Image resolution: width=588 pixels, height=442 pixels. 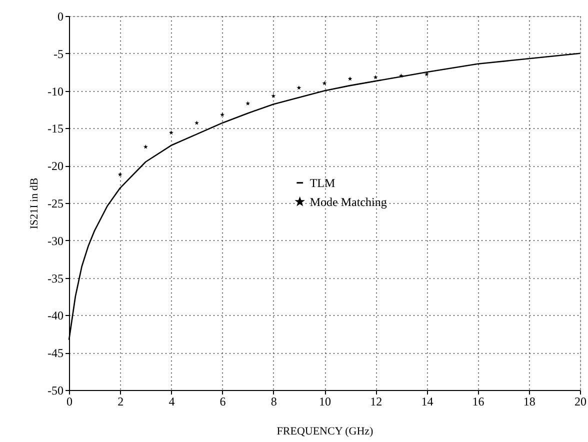 What do you see at coordinates (478, 401) in the screenshot?
I see `x-tick-label: 16` at bounding box center [478, 401].